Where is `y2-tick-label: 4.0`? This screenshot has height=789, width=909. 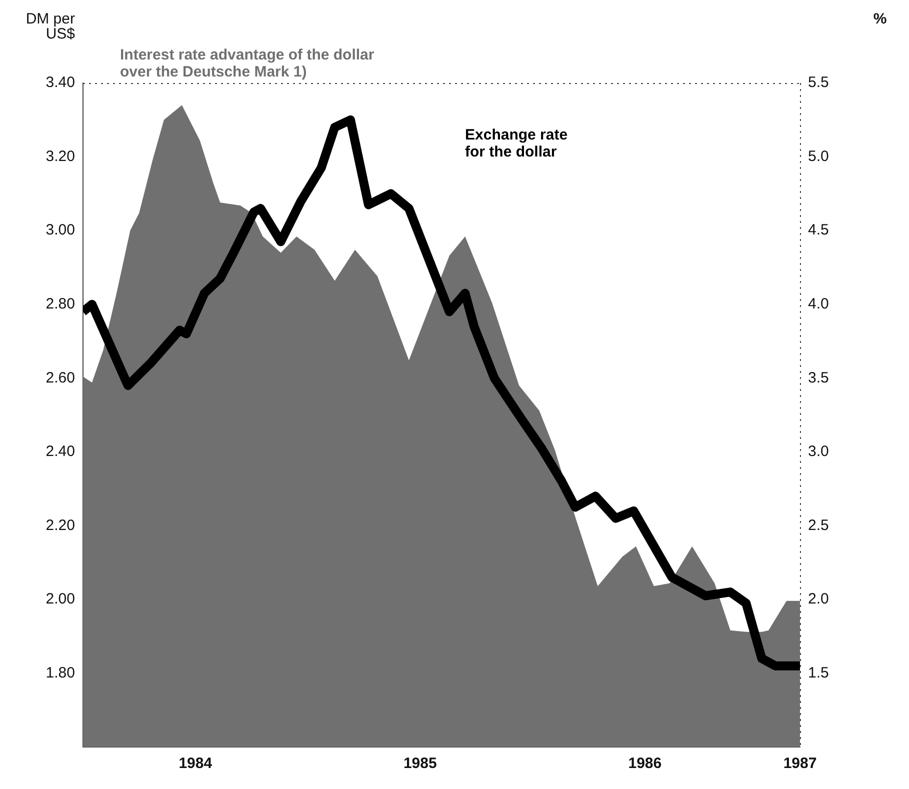 y2-tick-label: 4.0 is located at coordinates (818, 303).